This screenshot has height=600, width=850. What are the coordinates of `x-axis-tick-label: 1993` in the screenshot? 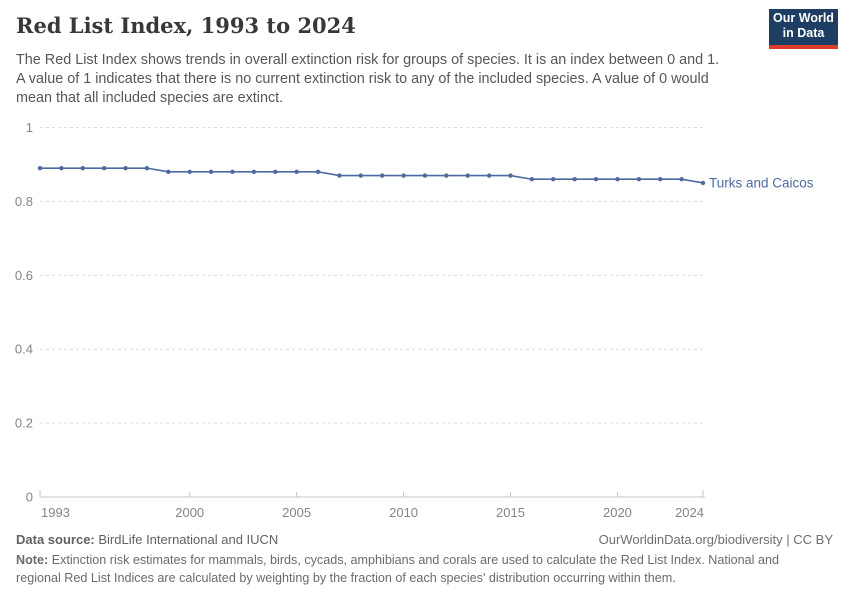 It's located at (55, 512).